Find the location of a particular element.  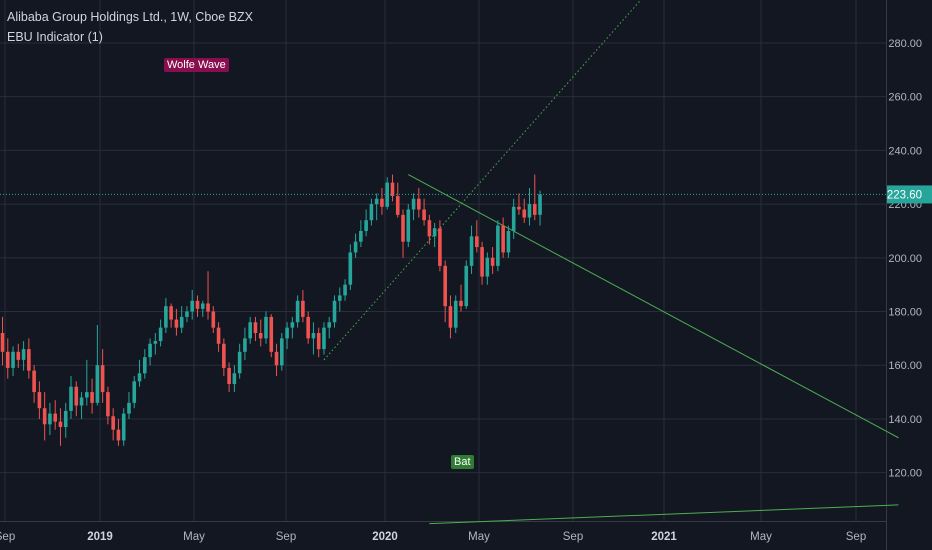

y-tick-label: 280.00 is located at coordinates (905, 44).